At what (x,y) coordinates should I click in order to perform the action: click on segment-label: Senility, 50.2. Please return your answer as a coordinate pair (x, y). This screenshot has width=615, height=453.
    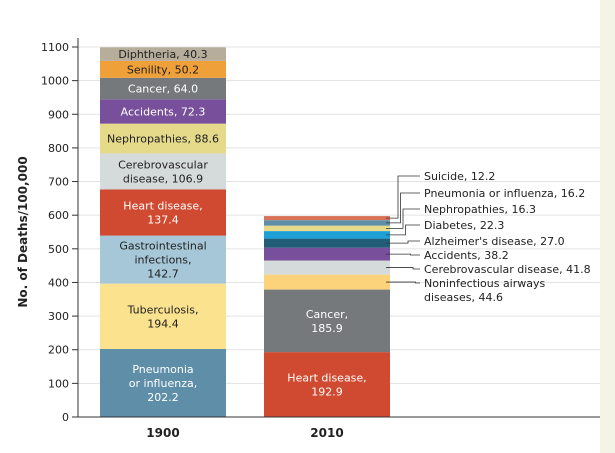
    Looking at the image, I should click on (163, 69).